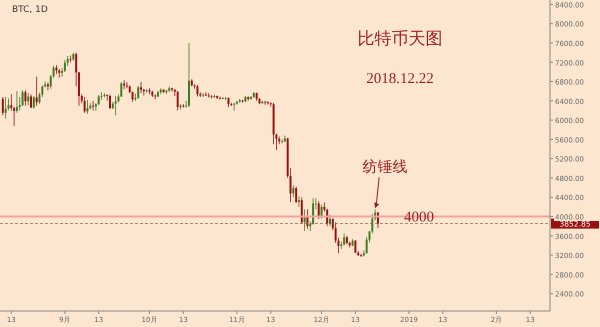 The width and height of the screenshot is (600, 327). Describe the element at coordinates (30, 10) in the screenshot. I see `annotation: BTC, 1D` at that location.